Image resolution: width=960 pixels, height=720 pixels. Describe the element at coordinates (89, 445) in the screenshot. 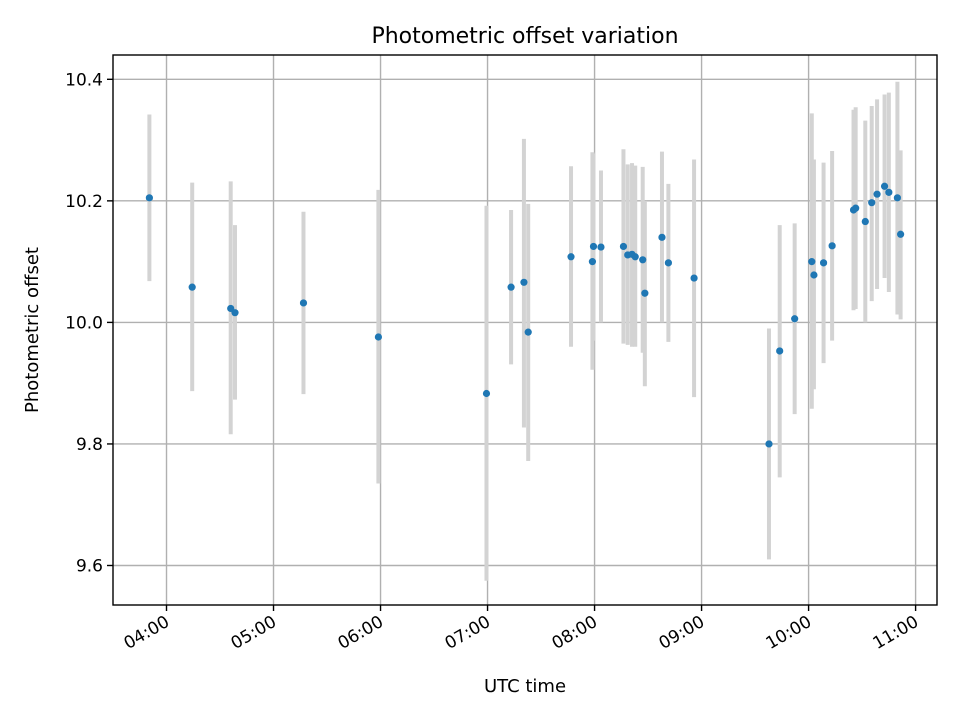

I see `y-tick-label: 9.8` at that location.